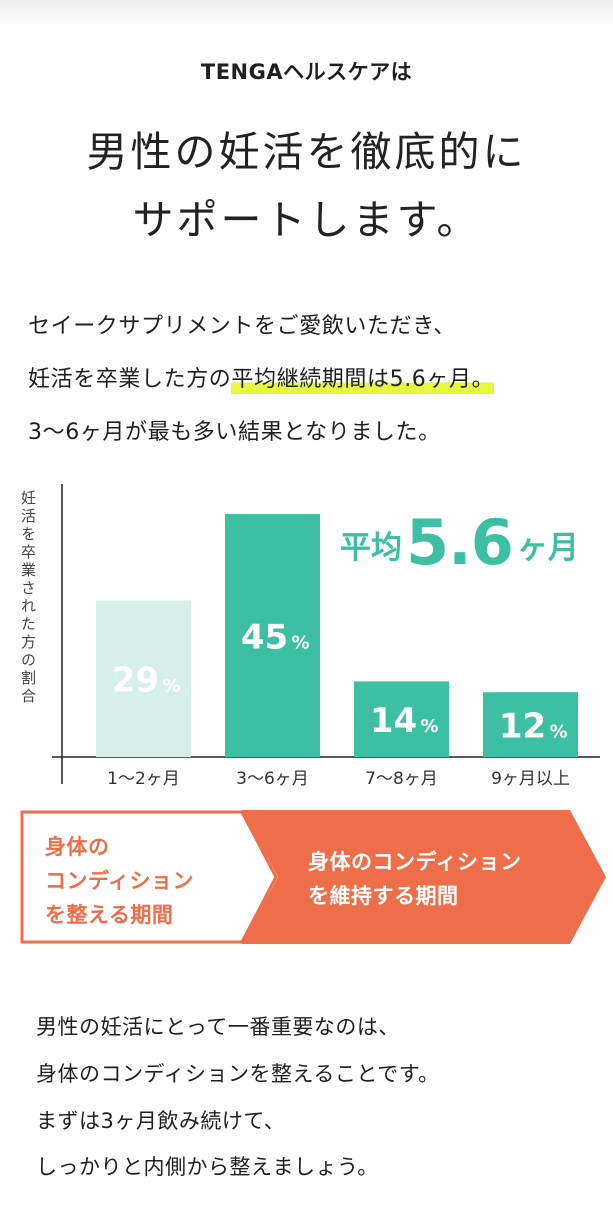  I want to click on average-value: 5.6, so click(460, 542).